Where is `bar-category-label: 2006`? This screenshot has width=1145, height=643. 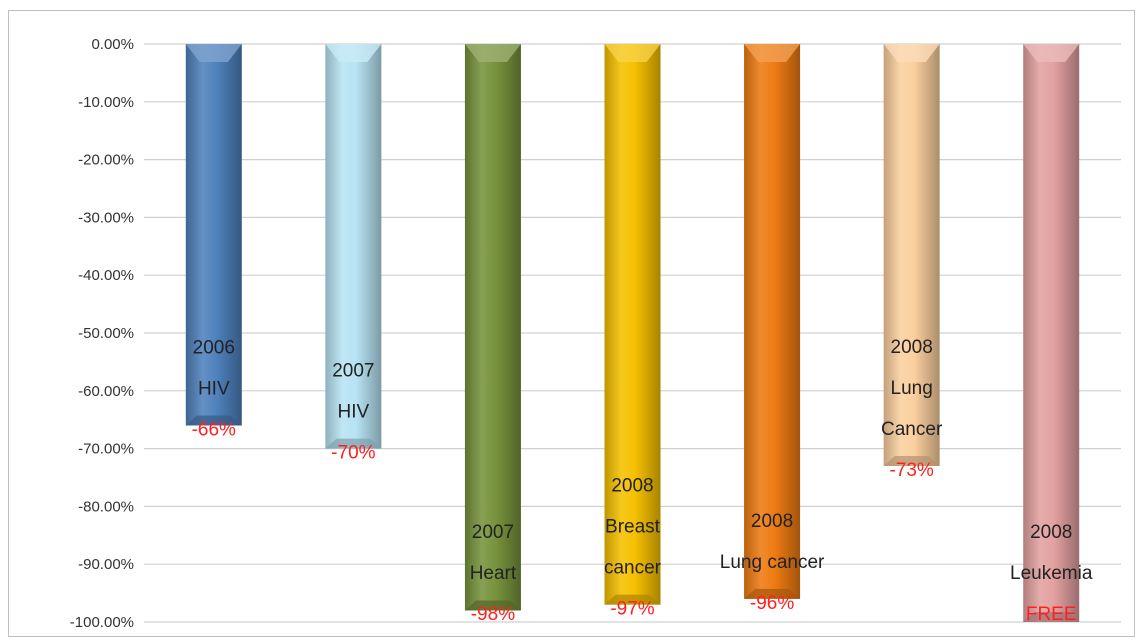
bar-category-label: 2006 is located at coordinates (214, 347).